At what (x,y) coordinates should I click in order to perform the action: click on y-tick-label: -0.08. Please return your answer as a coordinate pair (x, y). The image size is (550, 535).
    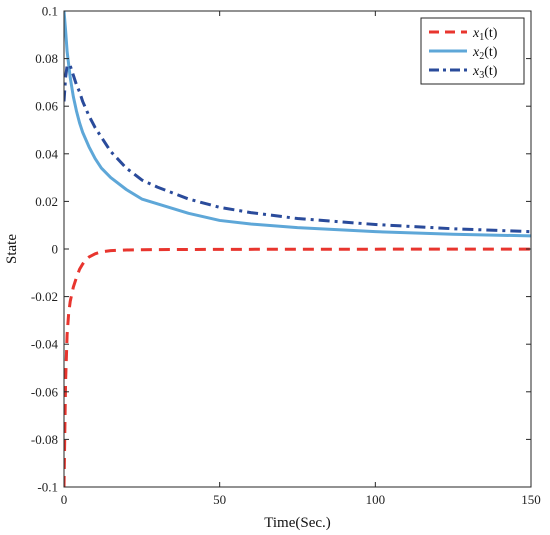
    Looking at the image, I should click on (44, 439).